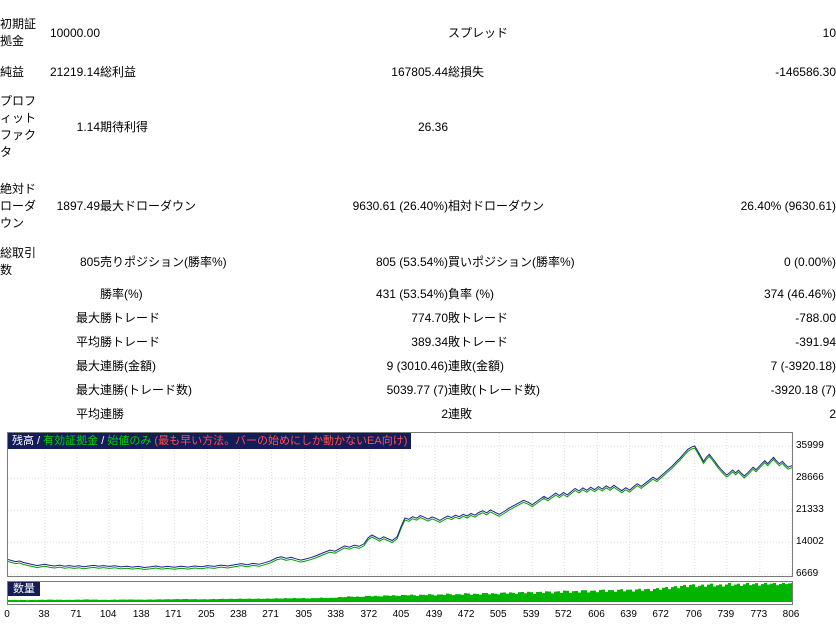 This screenshot has height=635, width=836. I want to click on report-cell: 期待利得, so click(124, 126).